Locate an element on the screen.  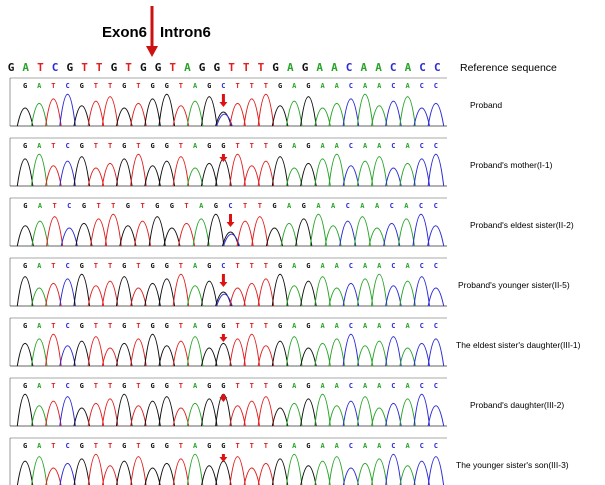
variant-marker-shaft is located at coordinates (223, 278).